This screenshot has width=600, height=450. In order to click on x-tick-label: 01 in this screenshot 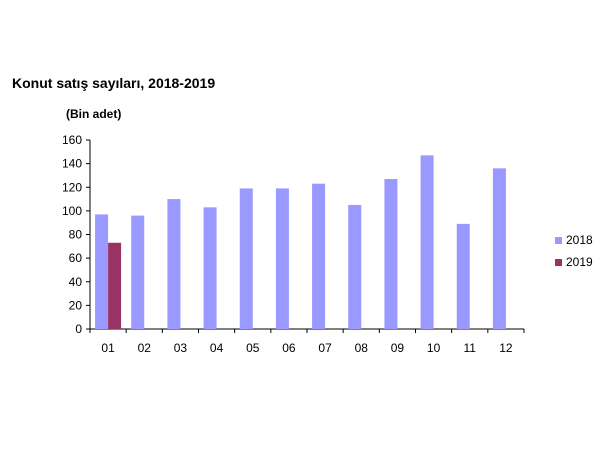, I will do `click(108, 348)`.